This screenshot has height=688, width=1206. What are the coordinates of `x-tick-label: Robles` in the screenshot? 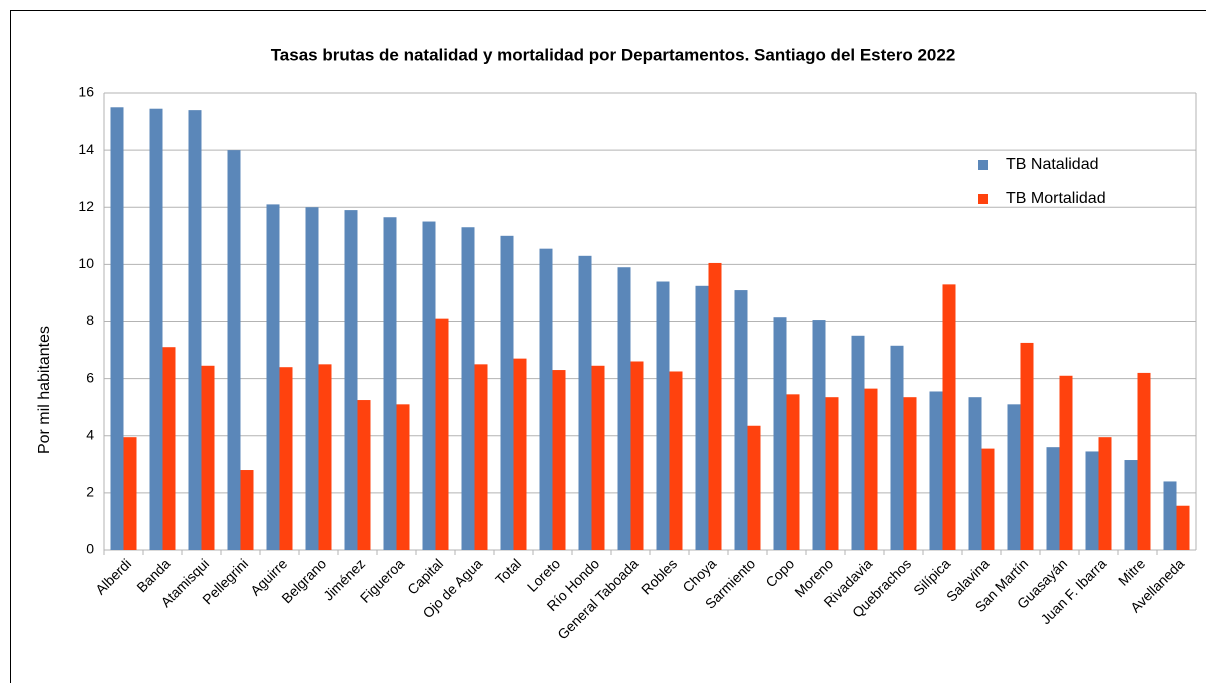 It's located at (659, 576).